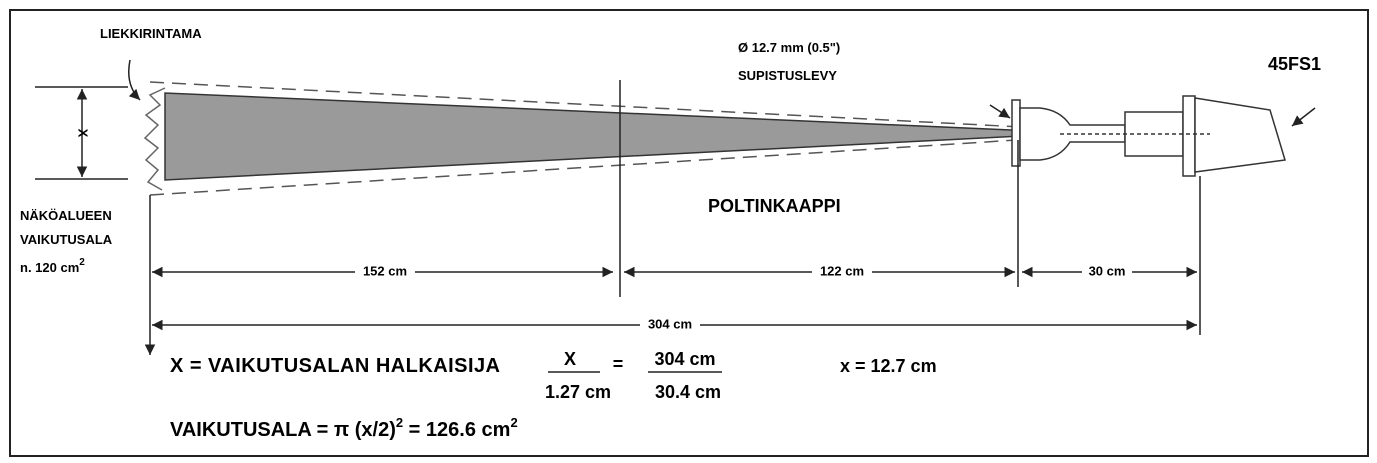 This screenshot has width=1377, height=463. I want to click on equals: =, so click(618, 364).